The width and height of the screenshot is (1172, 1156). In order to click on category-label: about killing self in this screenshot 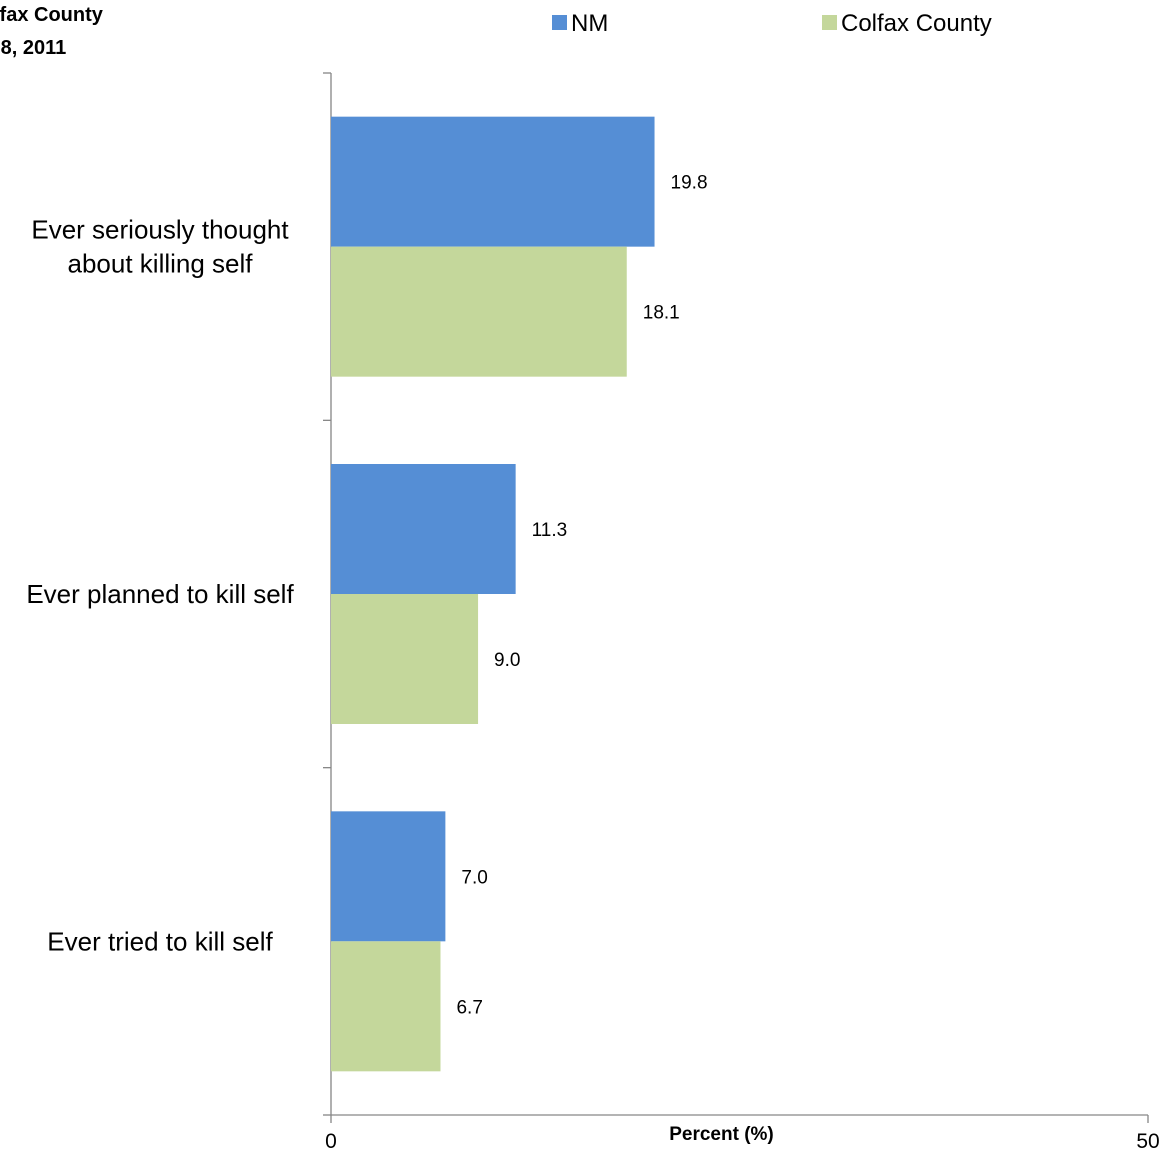, I will do `click(161, 264)`.